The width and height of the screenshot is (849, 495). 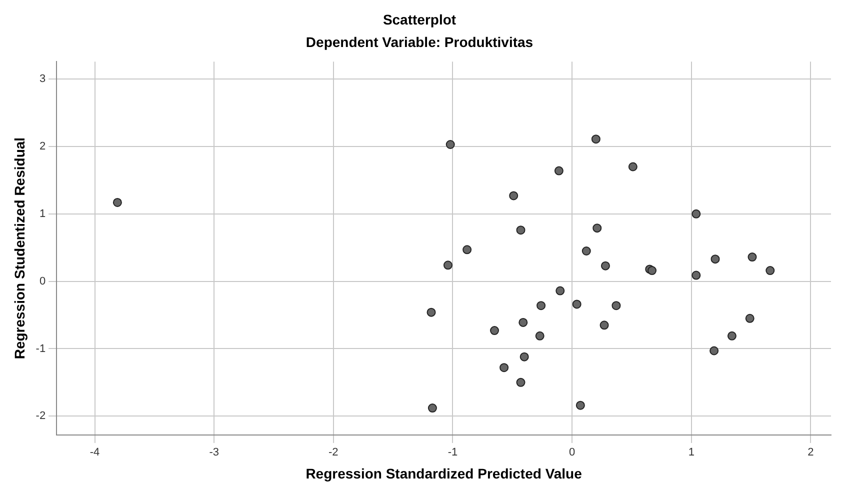 I want to click on x-tick-label: 2, so click(x=811, y=452).